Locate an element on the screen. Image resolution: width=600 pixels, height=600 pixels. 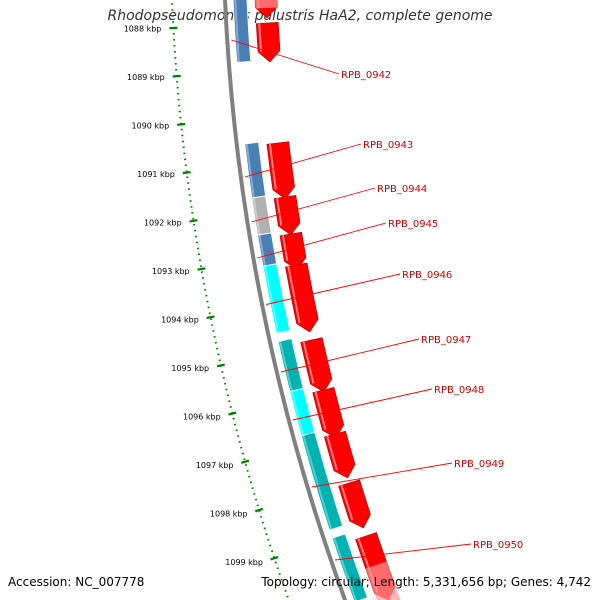
gene-label: RPB_0949 is located at coordinates (479, 464).